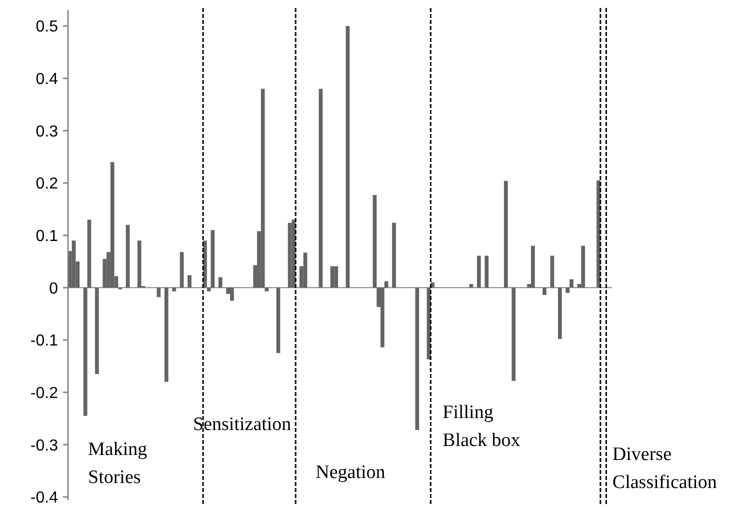  What do you see at coordinates (53, 289) in the screenshot?
I see `y-tick-label: 0` at bounding box center [53, 289].